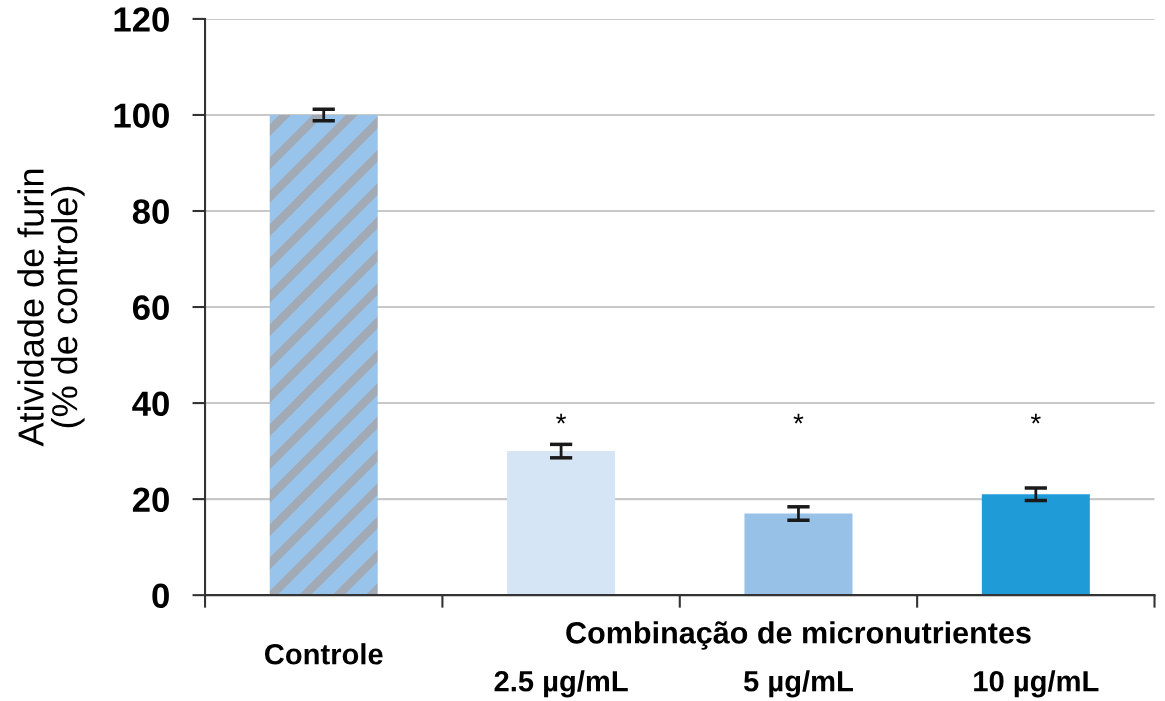 The width and height of the screenshot is (1165, 701). Describe the element at coordinates (561, 684) in the screenshot. I see `x-tick-label: 2.5 µg/mL` at that location.